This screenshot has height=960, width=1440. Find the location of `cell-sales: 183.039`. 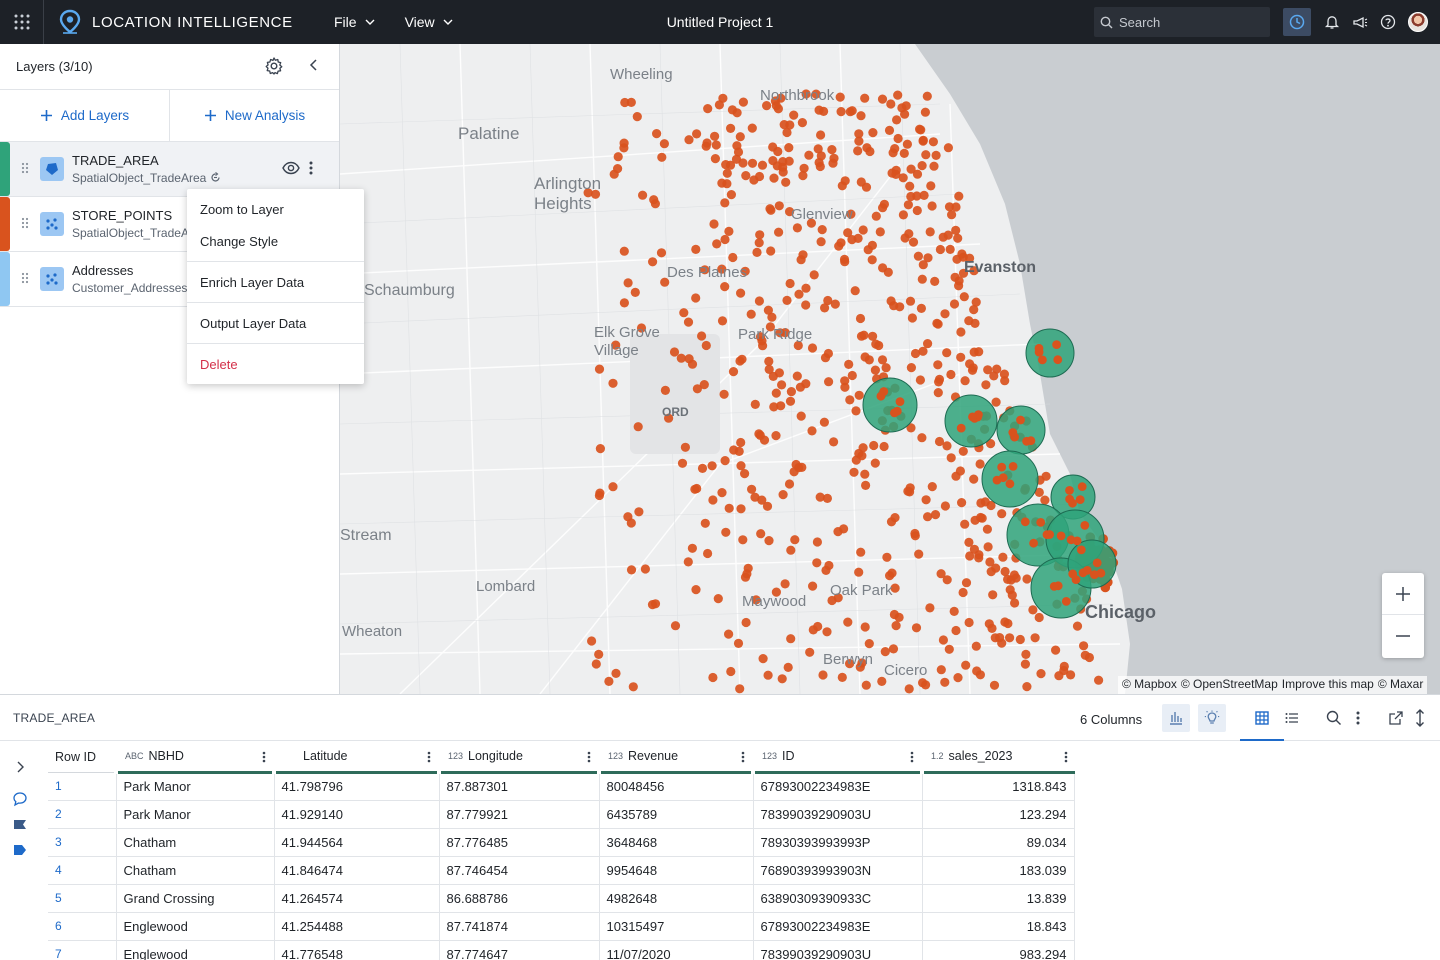

cell-sales: 183.039 is located at coordinates (998, 870).